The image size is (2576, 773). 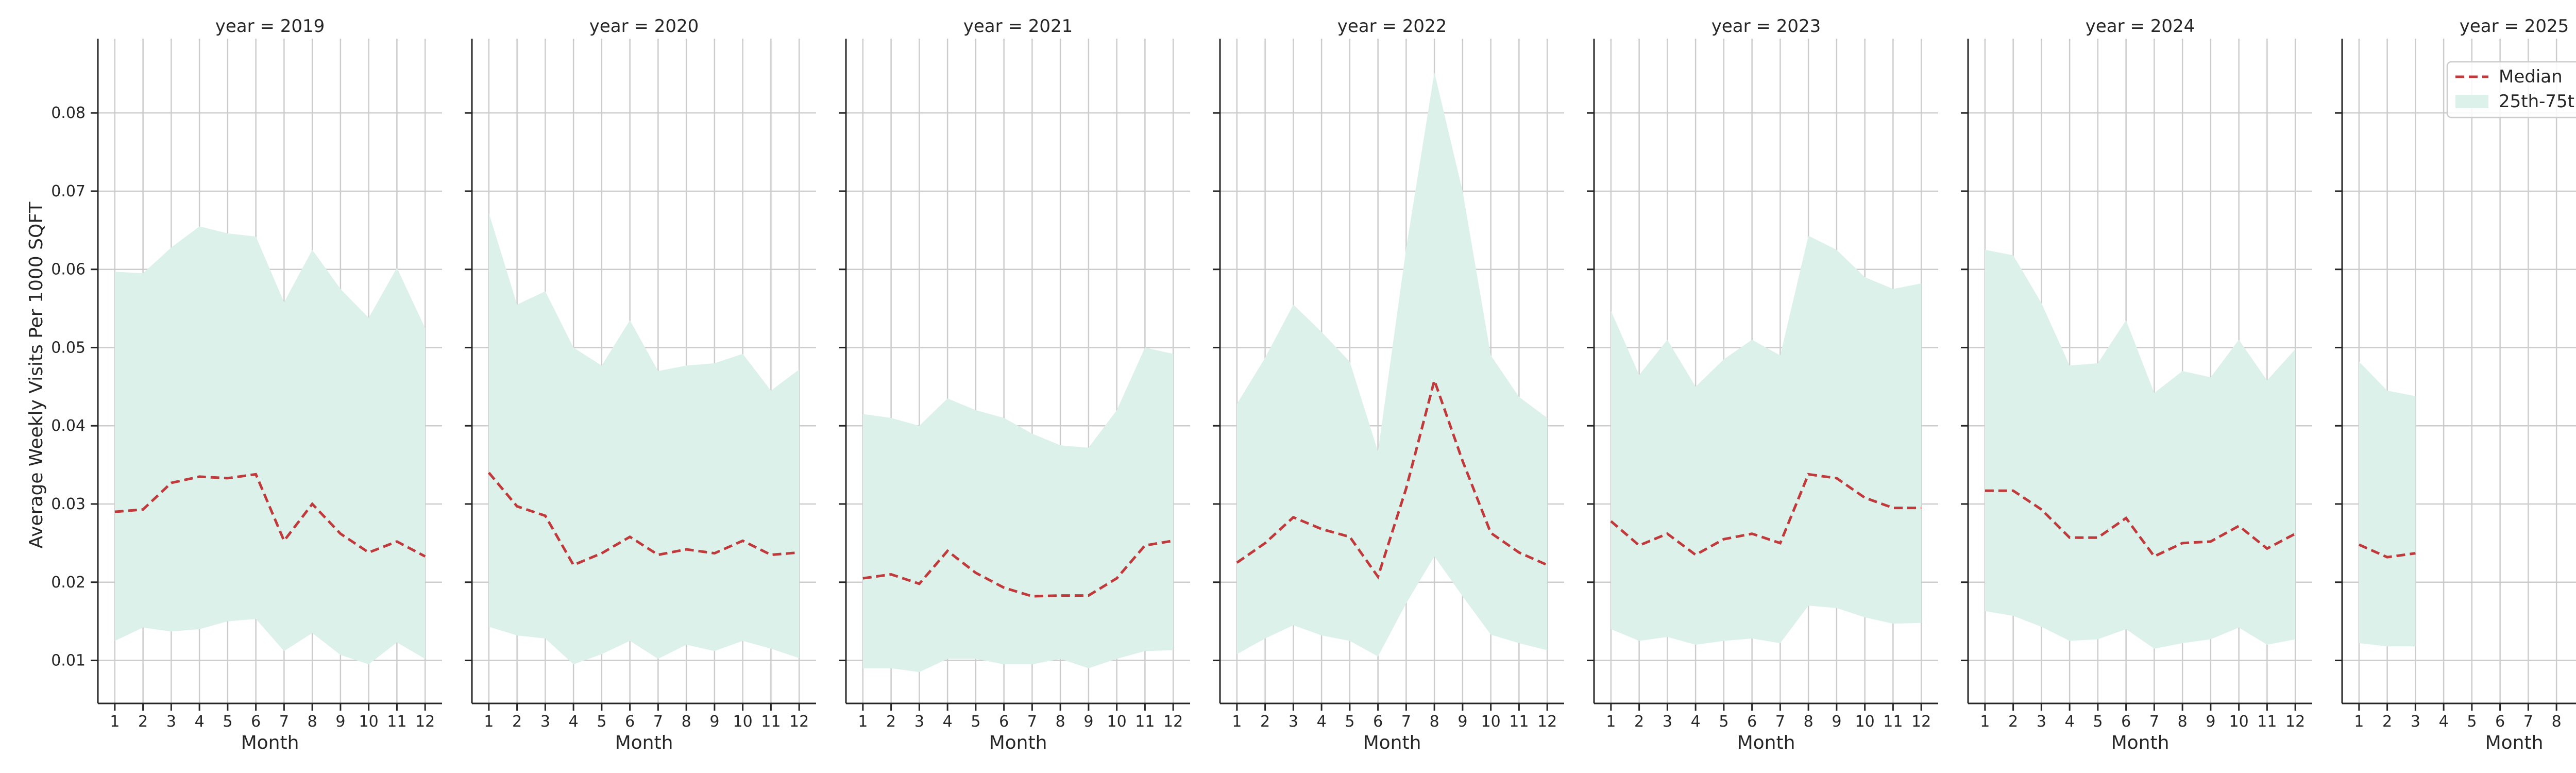 What do you see at coordinates (270, 445) in the screenshot?
I see `percentile-band-2019` at bounding box center [270, 445].